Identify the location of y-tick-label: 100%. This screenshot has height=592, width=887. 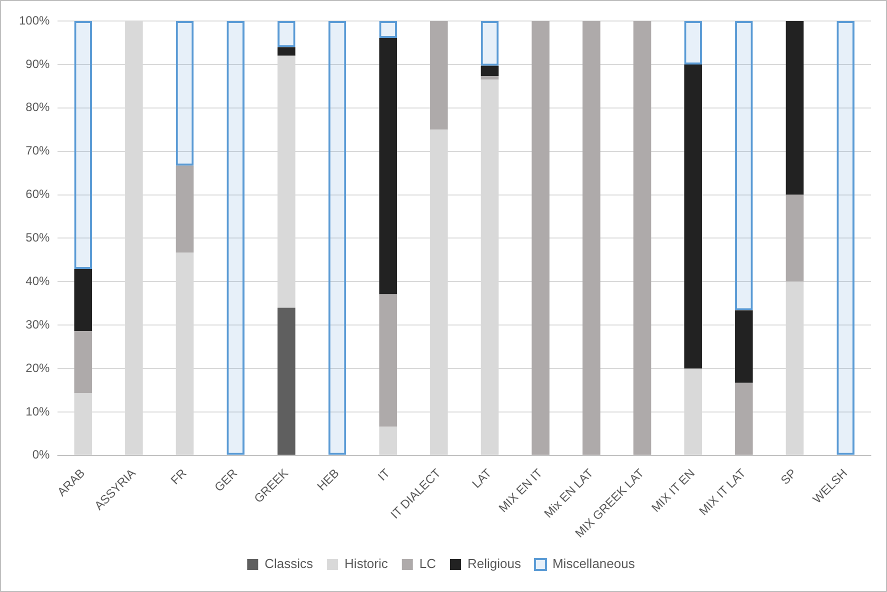
(34, 20).